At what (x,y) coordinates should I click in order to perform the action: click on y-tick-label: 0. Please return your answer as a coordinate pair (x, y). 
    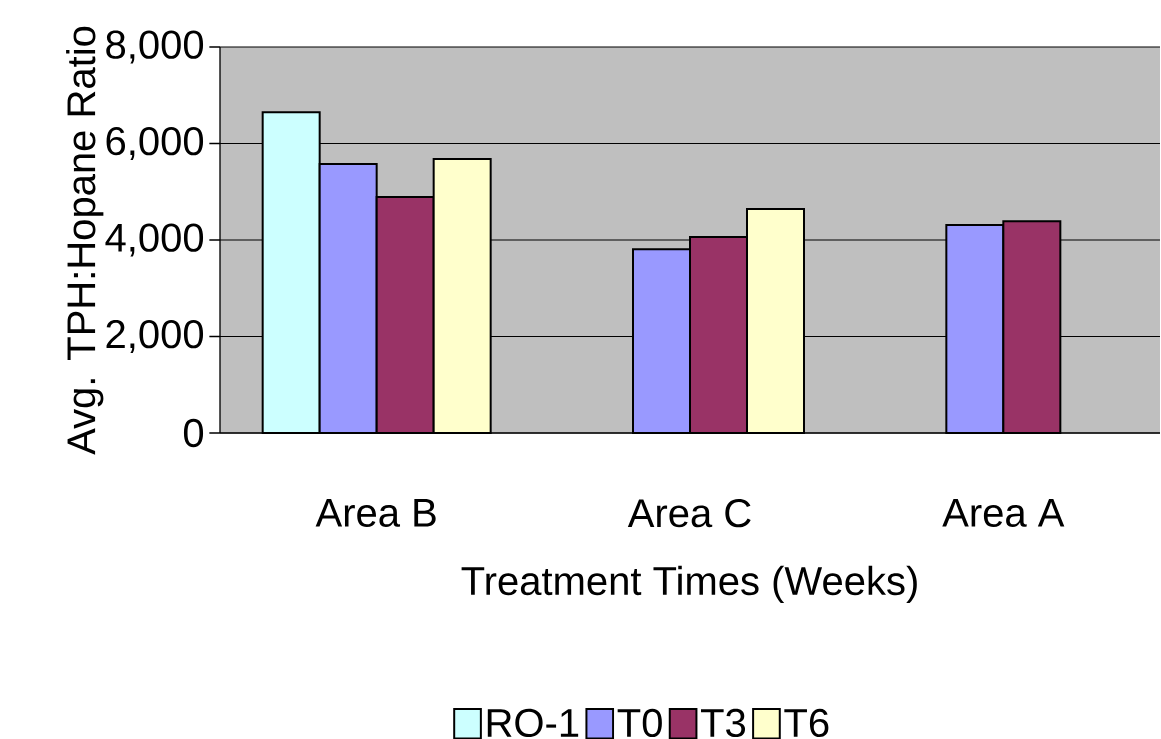
    Looking at the image, I should click on (193, 433).